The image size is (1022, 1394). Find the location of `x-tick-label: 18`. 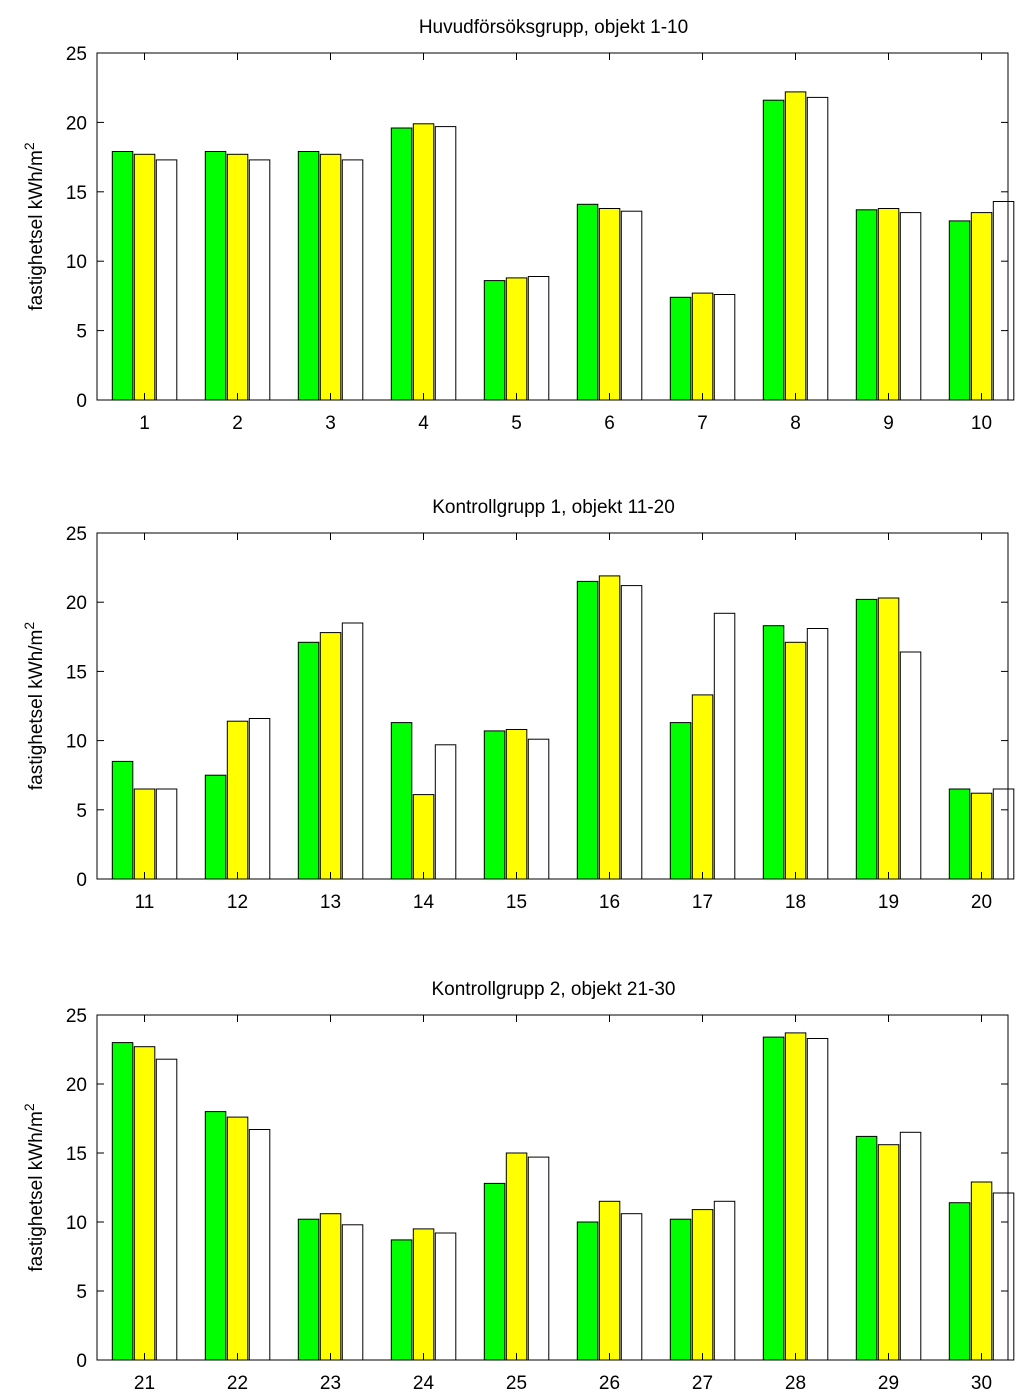

x-tick-label: 18 is located at coordinates (795, 902).